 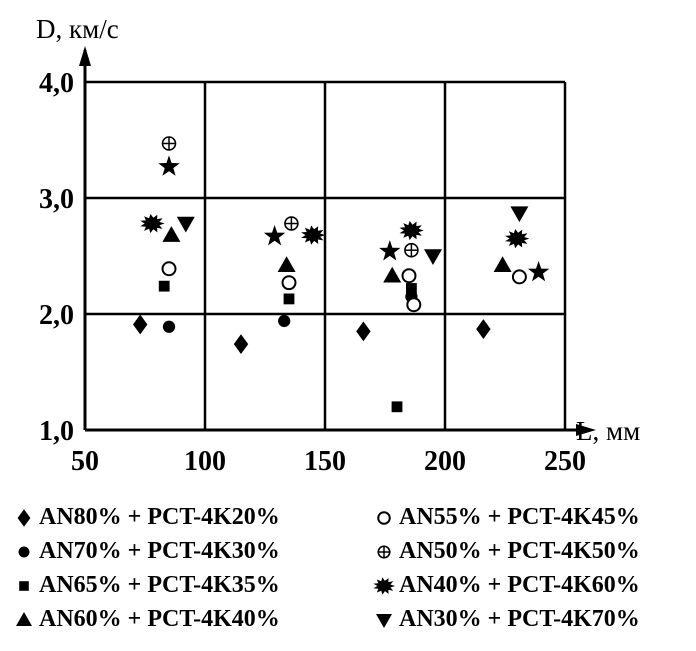 What do you see at coordinates (77, 29) in the screenshot?
I see `y-axis-title: D, км/с` at bounding box center [77, 29].